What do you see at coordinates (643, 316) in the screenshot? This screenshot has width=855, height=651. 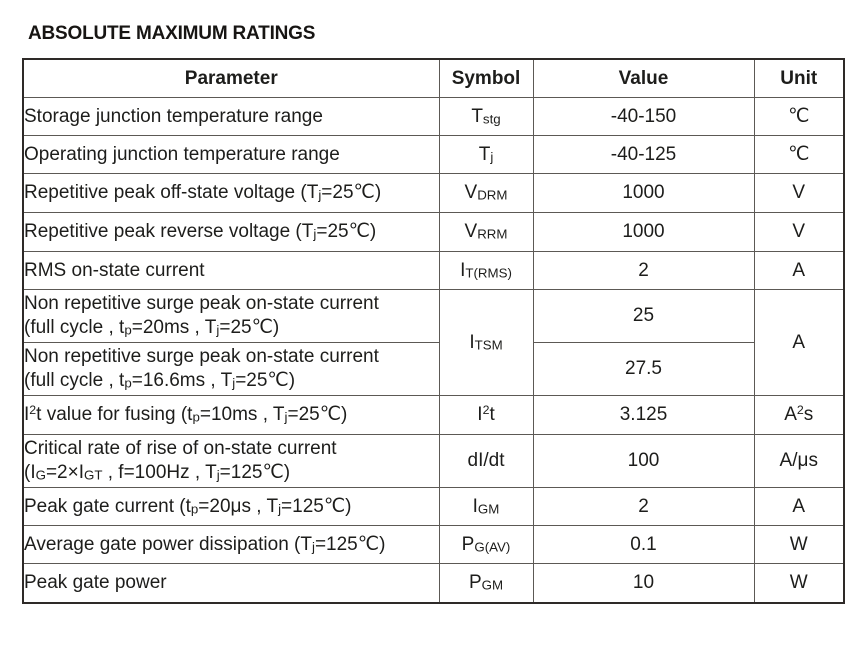 I see `value-cell: 25` at bounding box center [643, 316].